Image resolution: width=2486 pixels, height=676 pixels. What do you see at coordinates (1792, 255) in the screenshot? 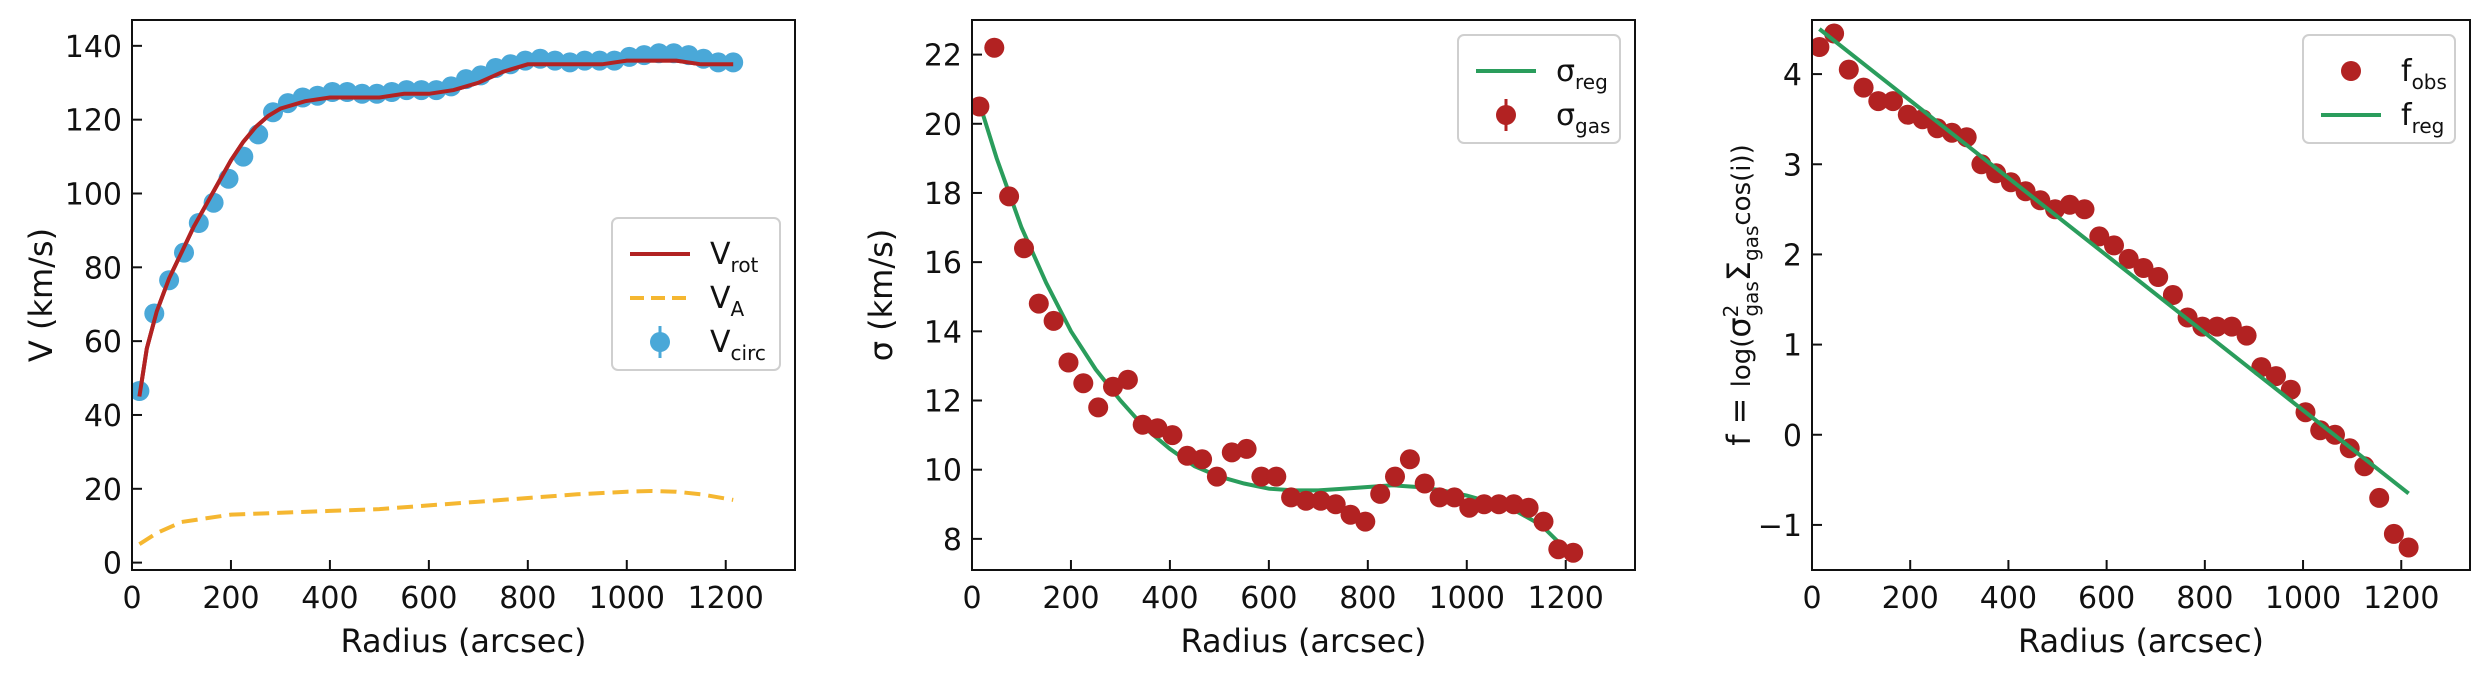
I see `y-tick-label: 2` at bounding box center [1792, 255].